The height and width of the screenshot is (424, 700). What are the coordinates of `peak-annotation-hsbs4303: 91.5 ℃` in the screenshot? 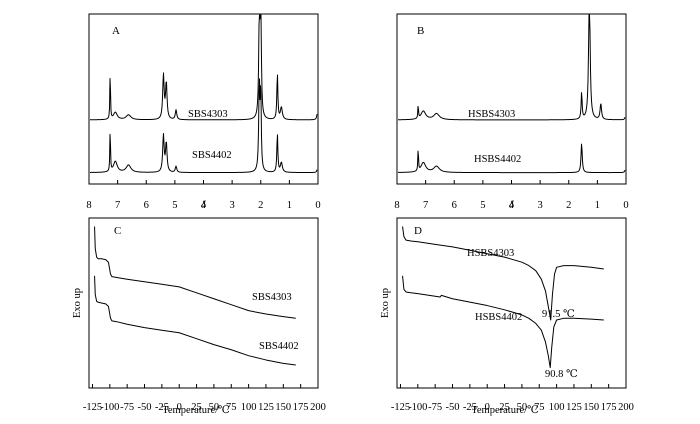 It's located at (558, 314).